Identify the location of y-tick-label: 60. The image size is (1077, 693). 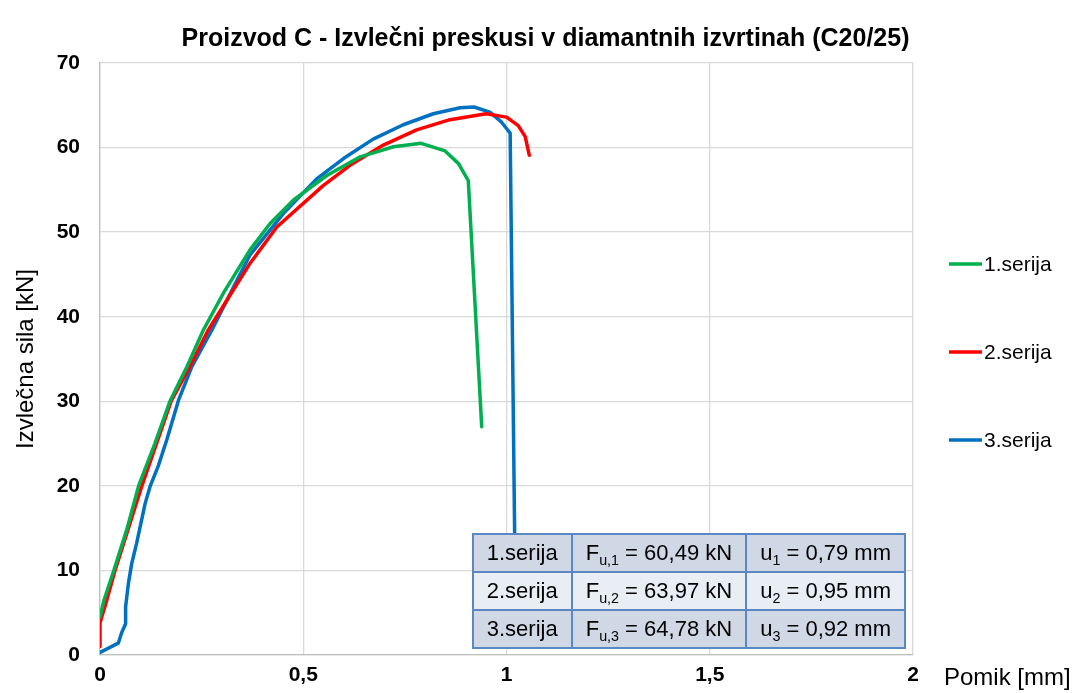
(68, 146).